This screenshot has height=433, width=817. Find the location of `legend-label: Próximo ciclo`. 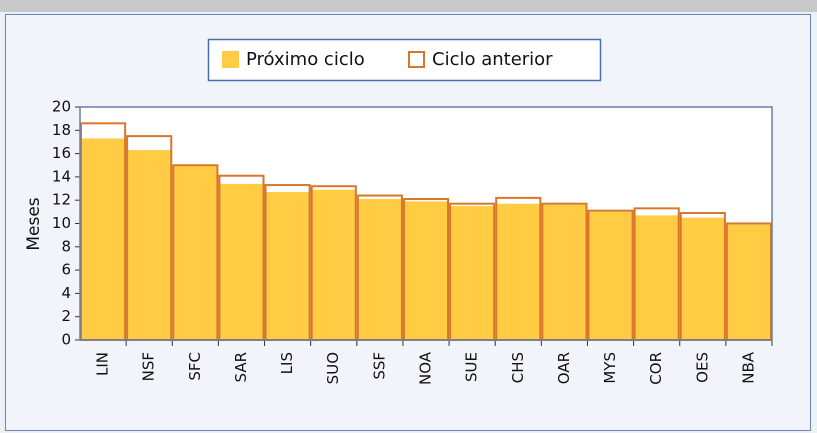

legend-label: Próximo ciclo is located at coordinates (305, 59).